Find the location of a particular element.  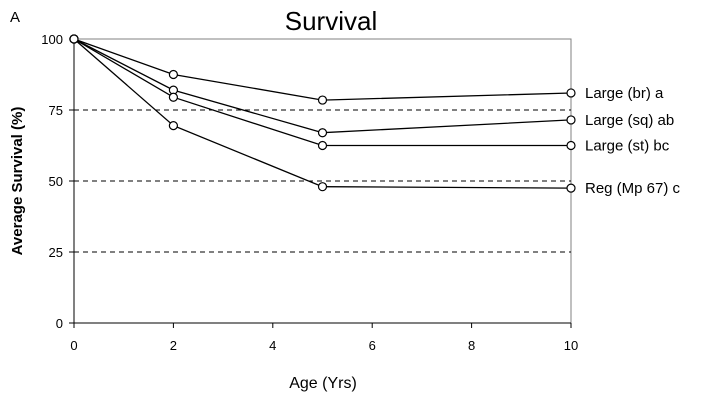

x-tick-label: 6 is located at coordinates (372, 345).